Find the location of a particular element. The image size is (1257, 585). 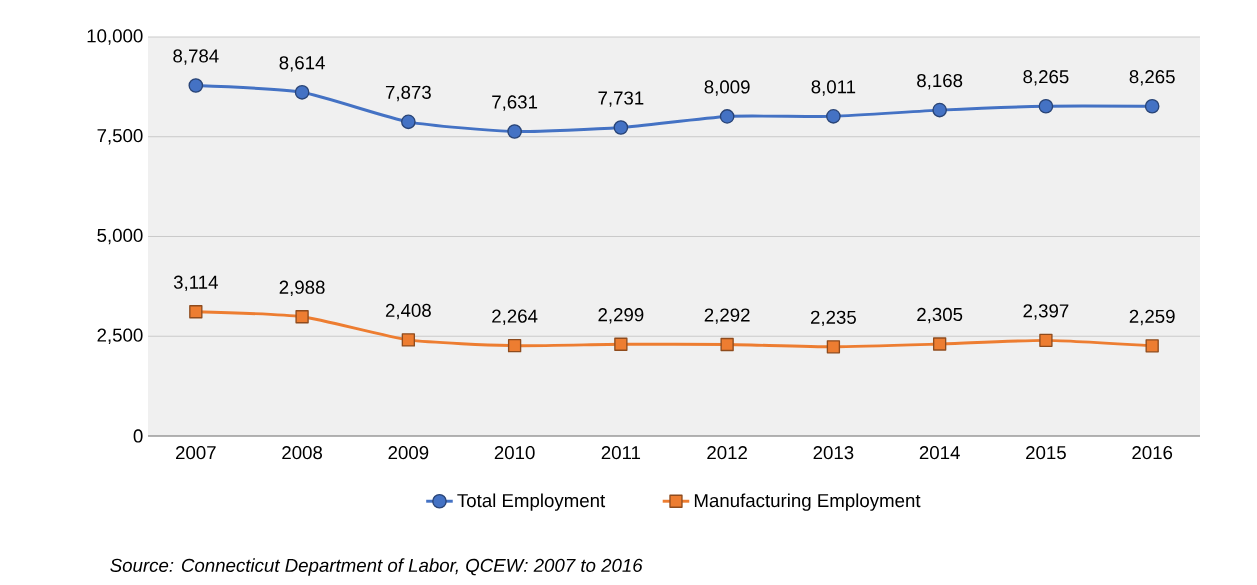

data-label: 7,731 is located at coordinates (621, 99).